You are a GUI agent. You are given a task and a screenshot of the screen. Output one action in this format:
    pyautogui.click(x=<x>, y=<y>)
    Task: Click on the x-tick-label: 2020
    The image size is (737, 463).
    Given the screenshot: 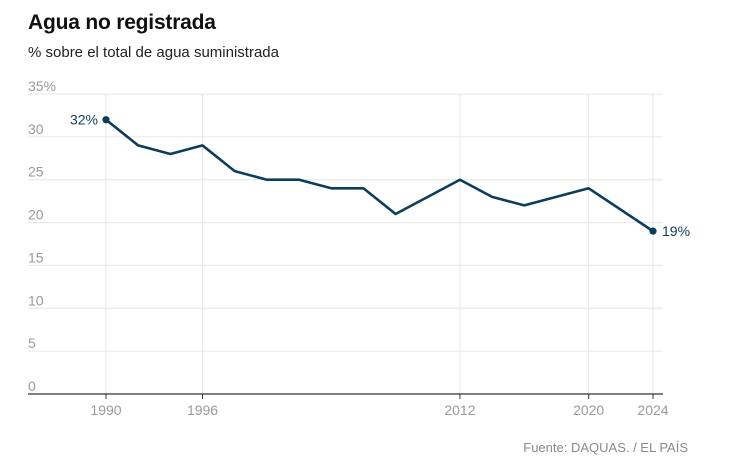 What is the action you would take?
    pyautogui.click(x=588, y=410)
    